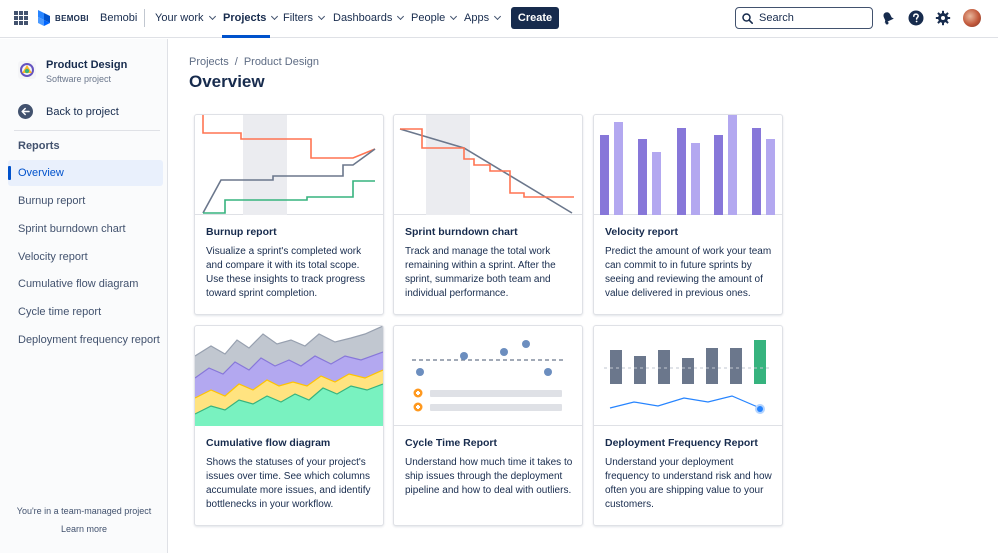  What do you see at coordinates (688, 376) in the screenshot?
I see `deployment-frequency-illustration` at bounding box center [688, 376].